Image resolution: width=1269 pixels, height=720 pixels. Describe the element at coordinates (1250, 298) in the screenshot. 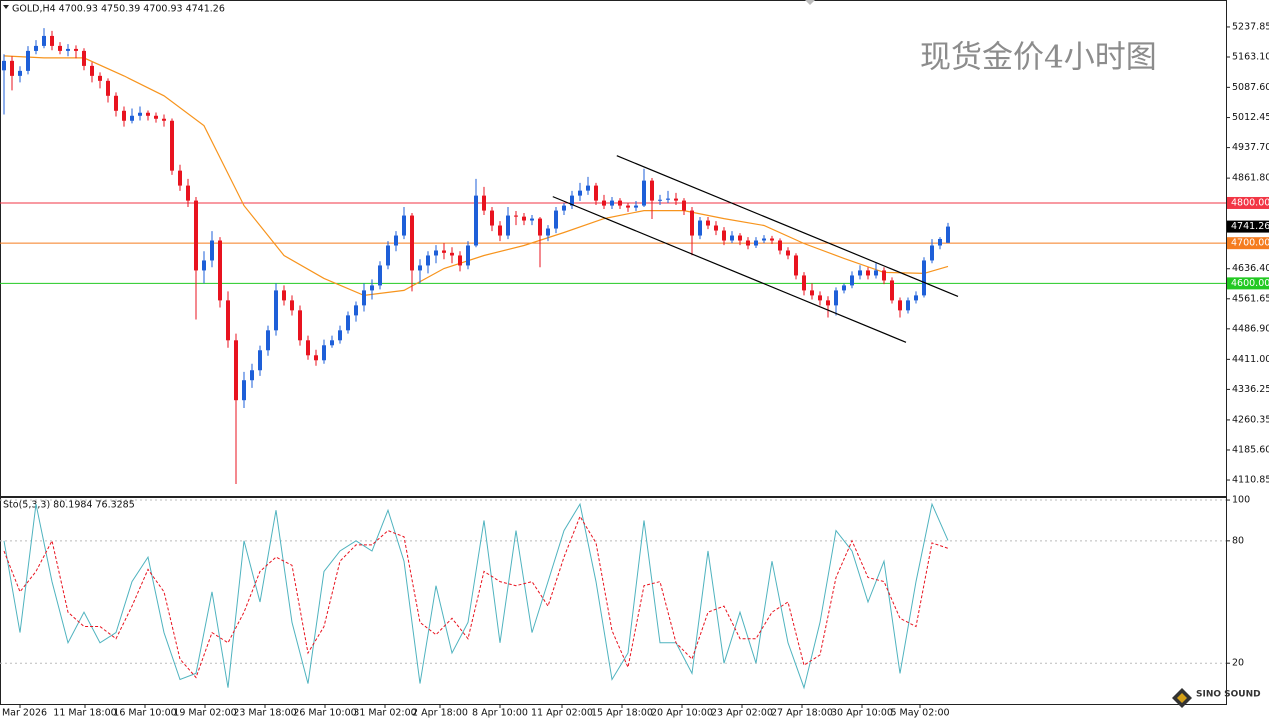

I see `y-tick-label: 4561.65` at that location.